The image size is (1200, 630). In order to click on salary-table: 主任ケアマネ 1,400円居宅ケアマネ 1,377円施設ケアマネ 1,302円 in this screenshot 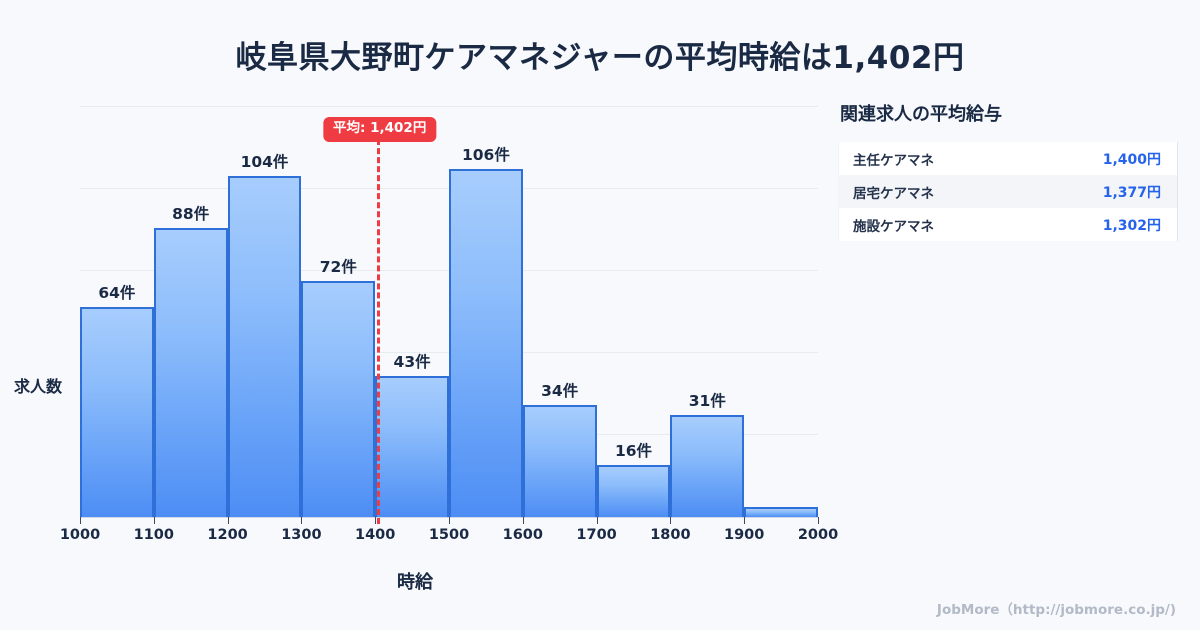, I will do `click(1008, 191)`.